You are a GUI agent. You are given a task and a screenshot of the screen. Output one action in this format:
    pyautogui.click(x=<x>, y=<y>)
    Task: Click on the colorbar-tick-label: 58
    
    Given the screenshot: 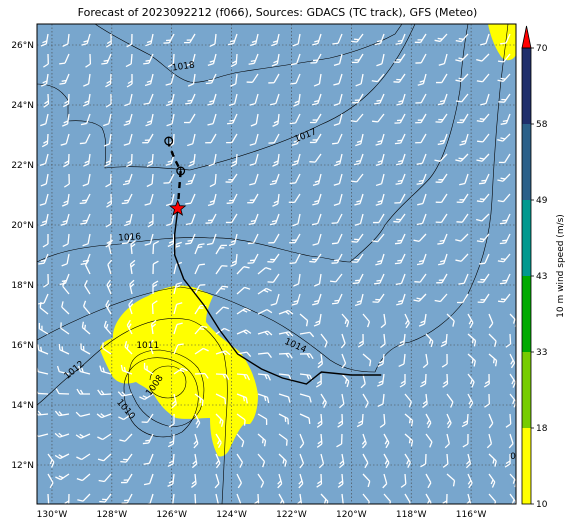 What is the action you would take?
    pyautogui.click(x=542, y=125)
    